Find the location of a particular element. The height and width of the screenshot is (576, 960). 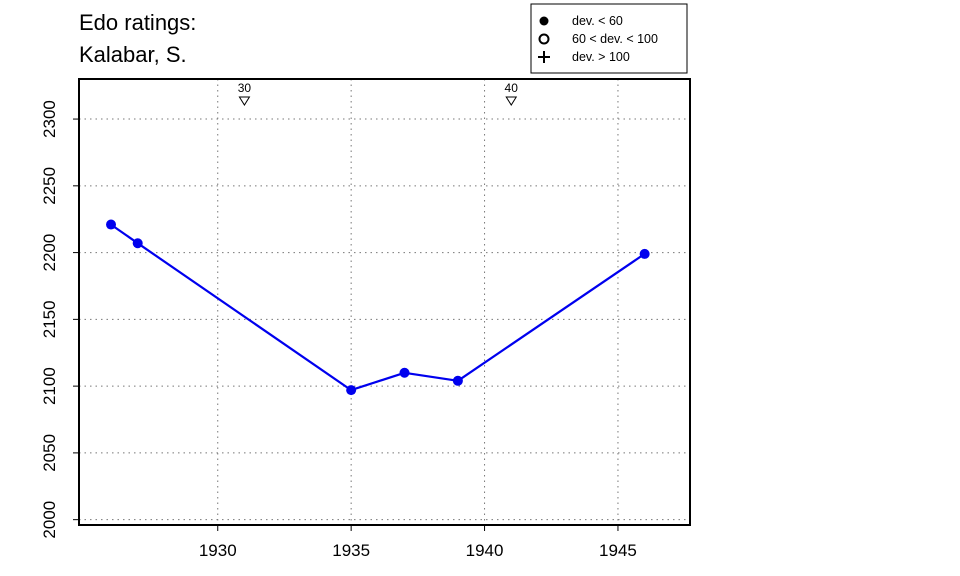

annotation-label: 30 is located at coordinates (245, 88).